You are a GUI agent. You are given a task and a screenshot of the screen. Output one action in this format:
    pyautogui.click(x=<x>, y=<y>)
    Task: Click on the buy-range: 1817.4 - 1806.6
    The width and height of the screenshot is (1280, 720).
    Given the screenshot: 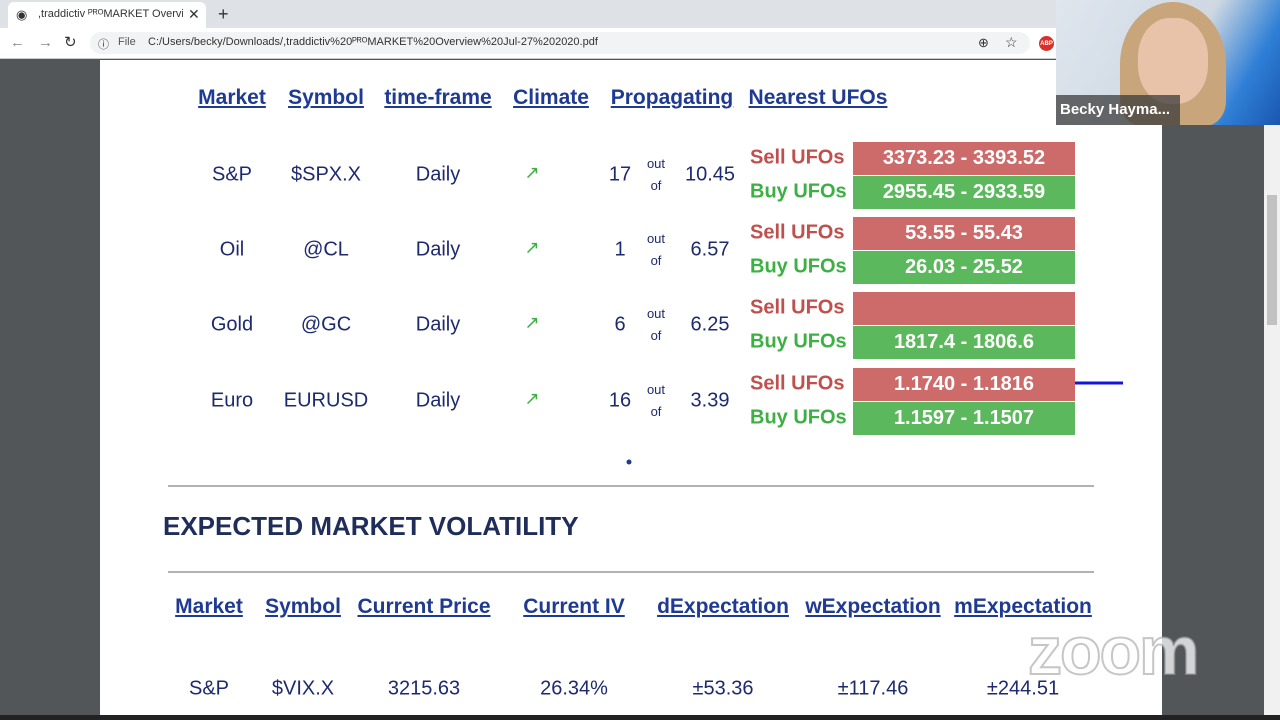 What is the action you would take?
    pyautogui.click(x=964, y=342)
    